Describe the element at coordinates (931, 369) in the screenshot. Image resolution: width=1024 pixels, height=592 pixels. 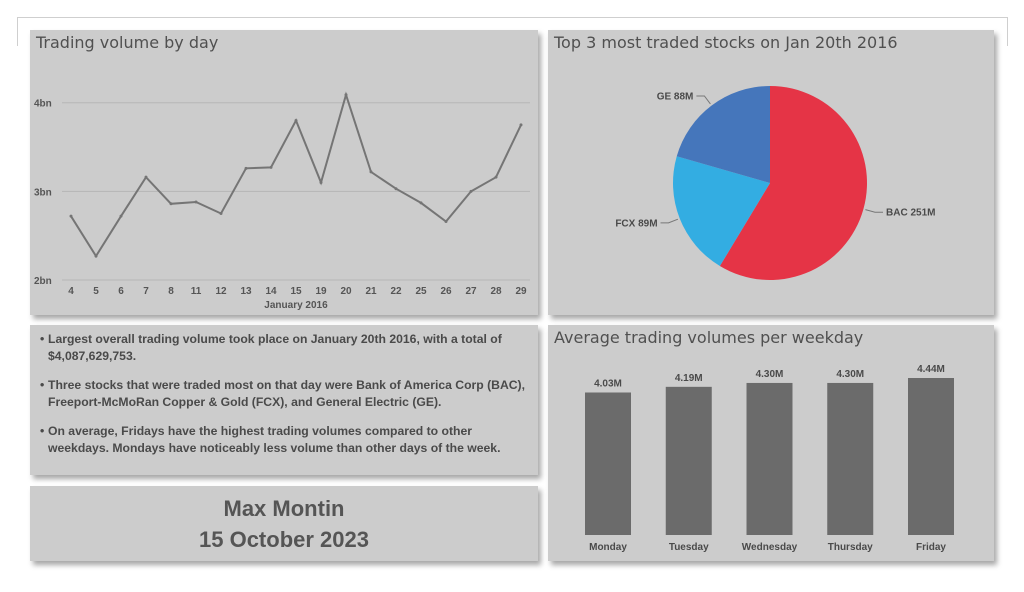
I see `bar-value-label: 4.44M` at that location.